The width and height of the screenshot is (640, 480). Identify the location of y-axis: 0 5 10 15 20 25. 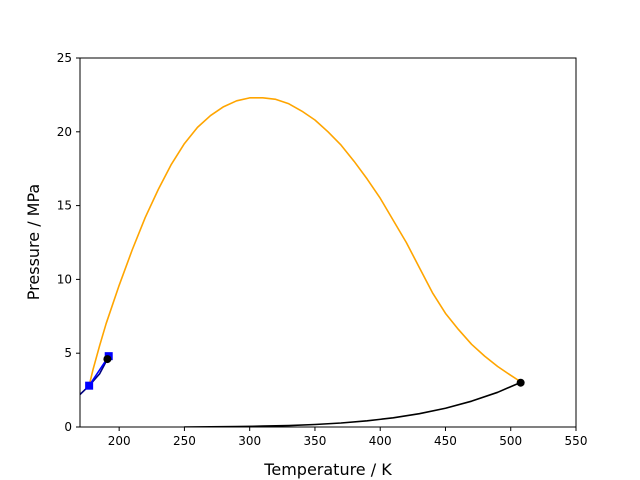
(68, 242).